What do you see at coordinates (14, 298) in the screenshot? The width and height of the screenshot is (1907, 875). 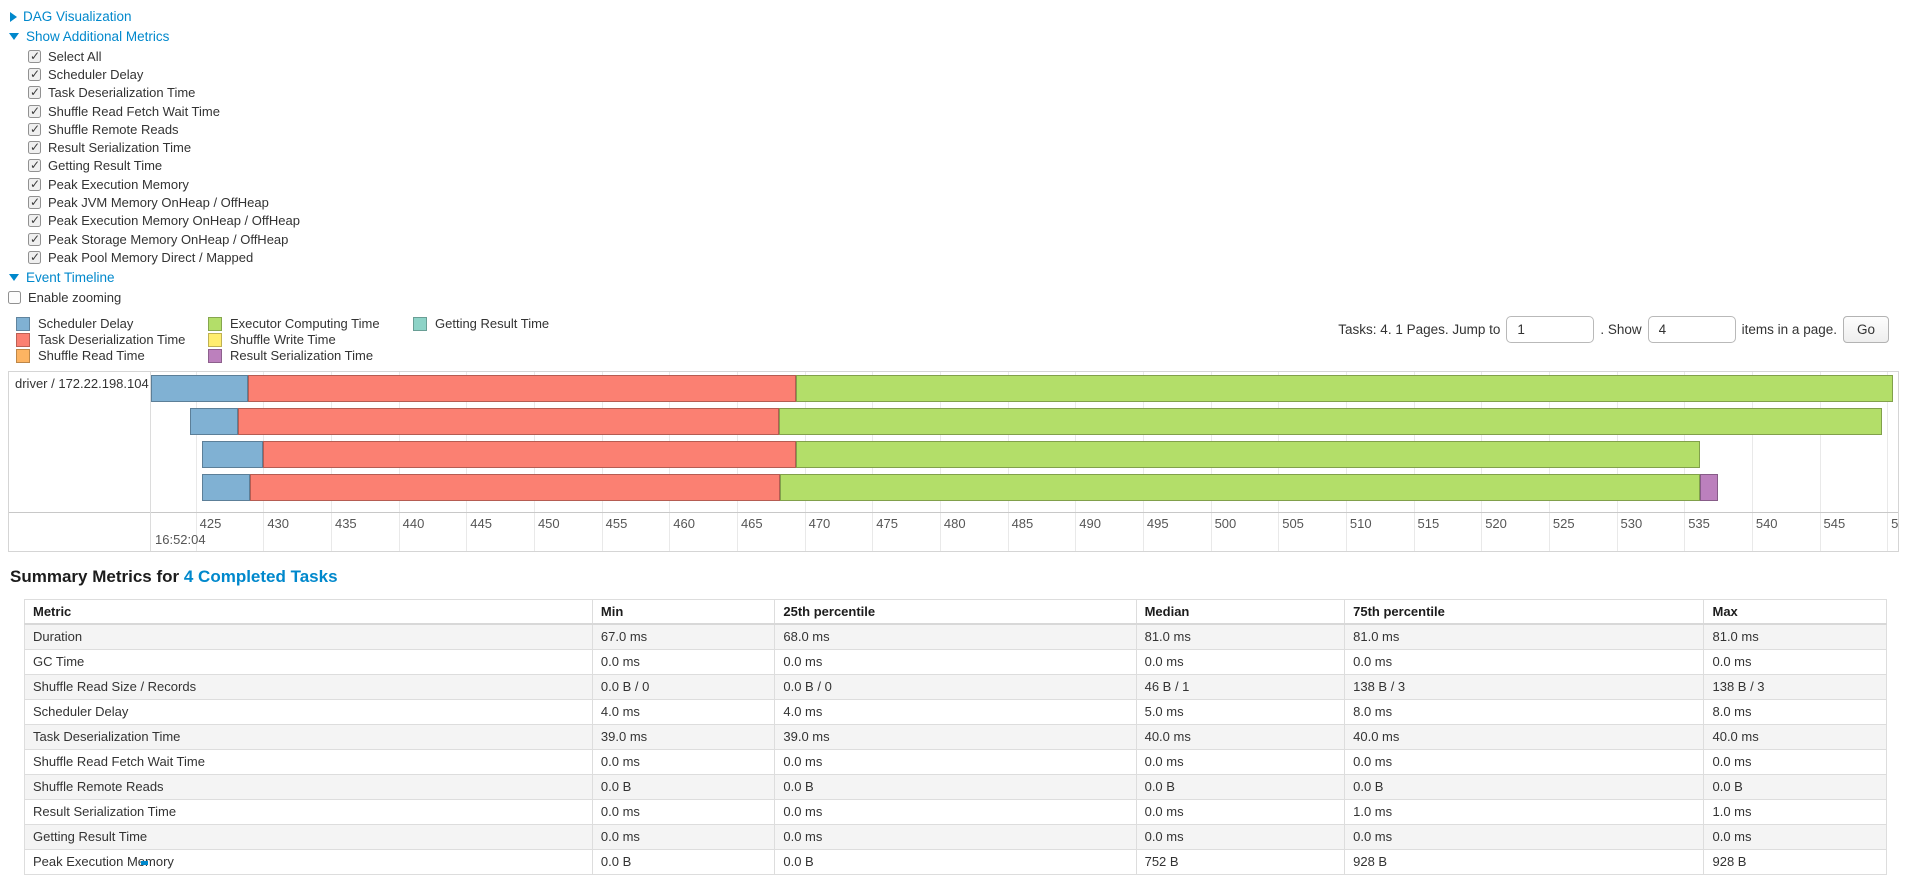 I see `enable-zooming-checkbox` at bounding box center [14, 298].